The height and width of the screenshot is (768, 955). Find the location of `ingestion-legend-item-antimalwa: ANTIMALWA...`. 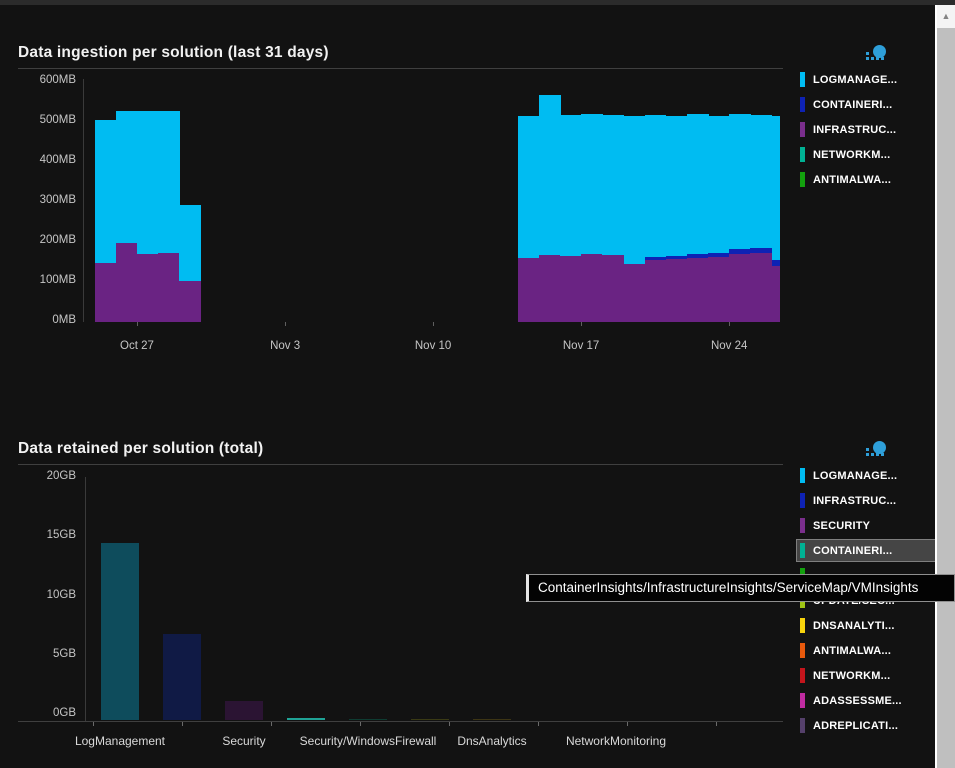

ingestion-legend-item-antimalwa: ANTIMALWA... is located at coordinates (876, 179).